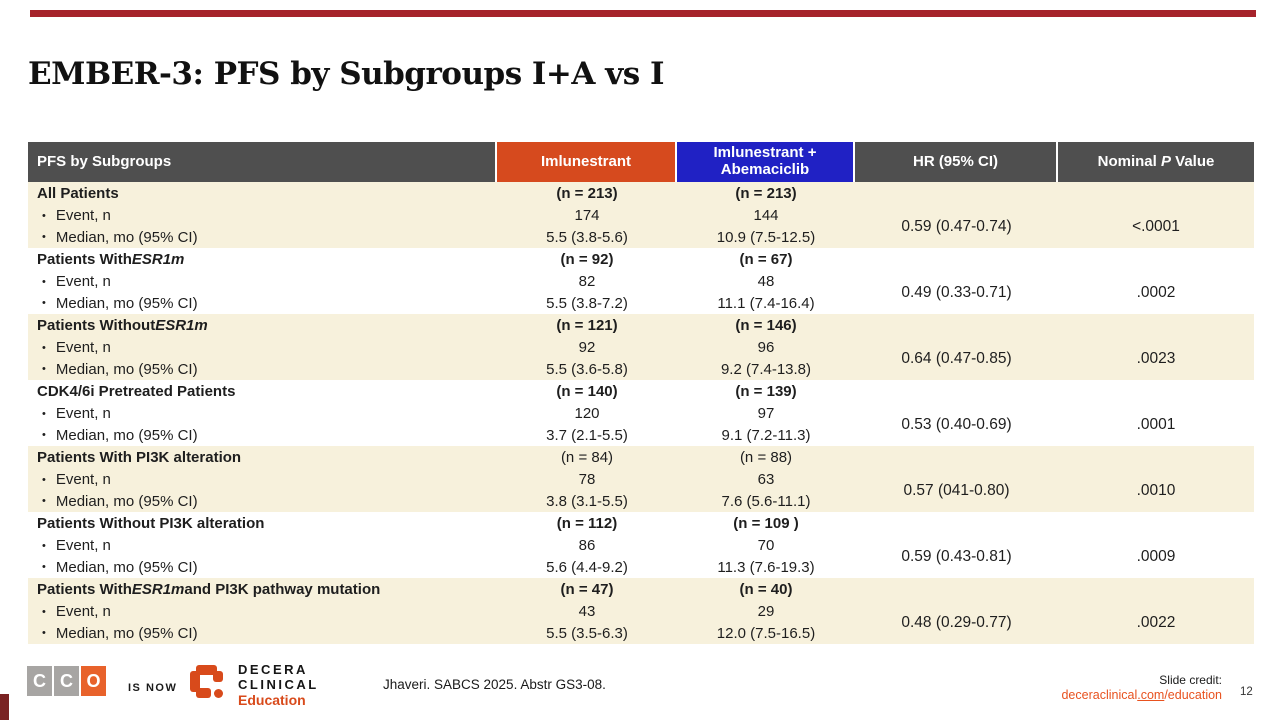 The height and width of the screenshot is (720, 1280). What do you see at coordinates (766, 215) in the screenshot?
I see `arm2-event-value: 144` at bounding box center [766, 215].